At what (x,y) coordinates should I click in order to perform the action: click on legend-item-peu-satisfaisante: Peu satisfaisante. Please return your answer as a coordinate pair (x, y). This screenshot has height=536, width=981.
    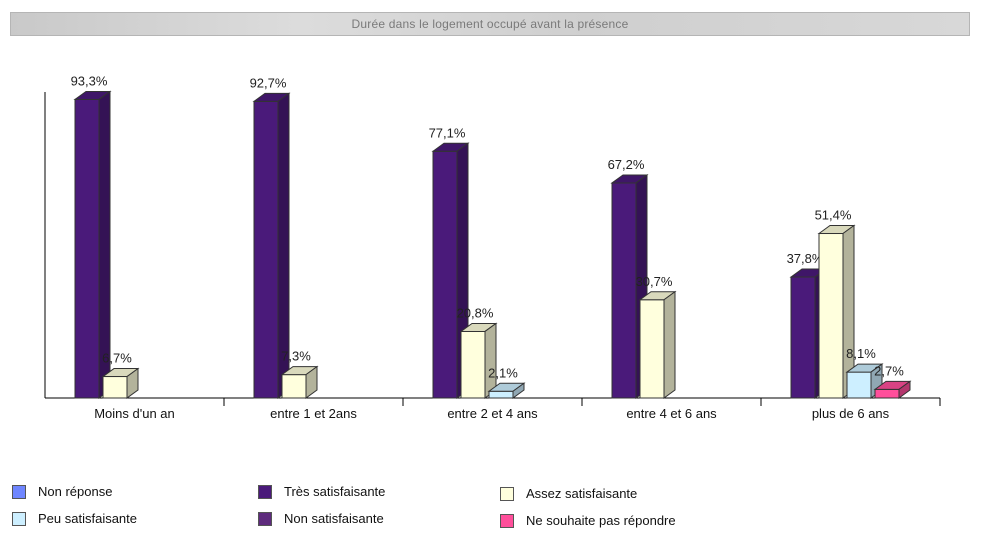
    Looking at the image, I should click on (74, 518).